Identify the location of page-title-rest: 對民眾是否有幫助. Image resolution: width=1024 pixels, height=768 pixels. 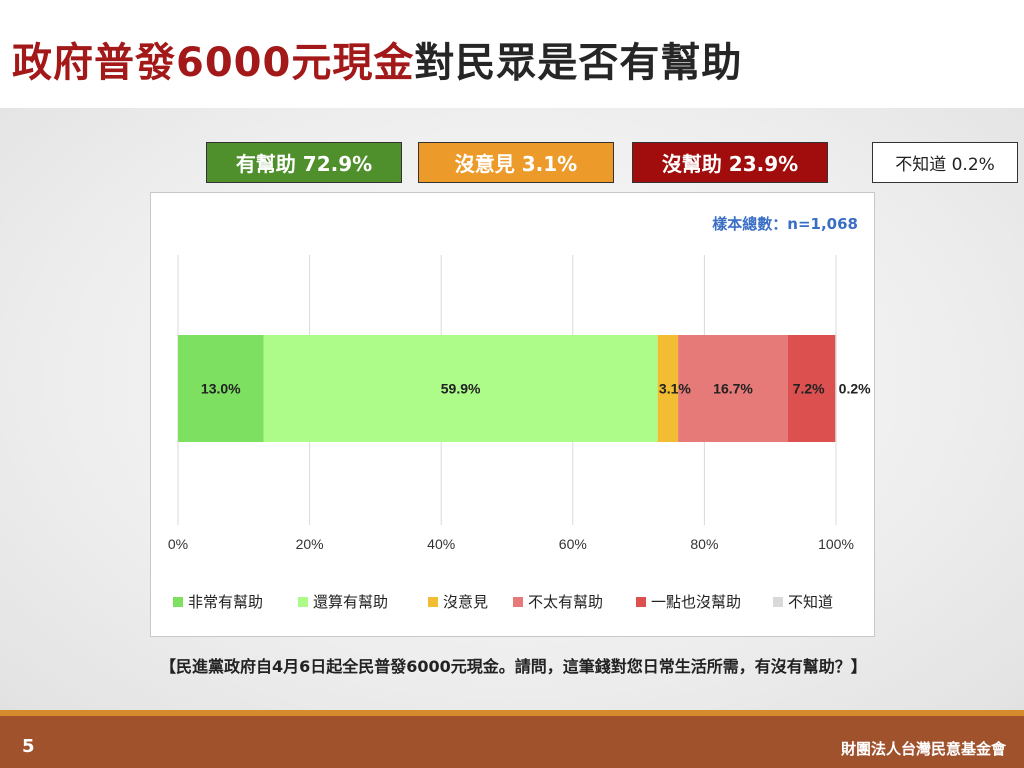
(578, 63).